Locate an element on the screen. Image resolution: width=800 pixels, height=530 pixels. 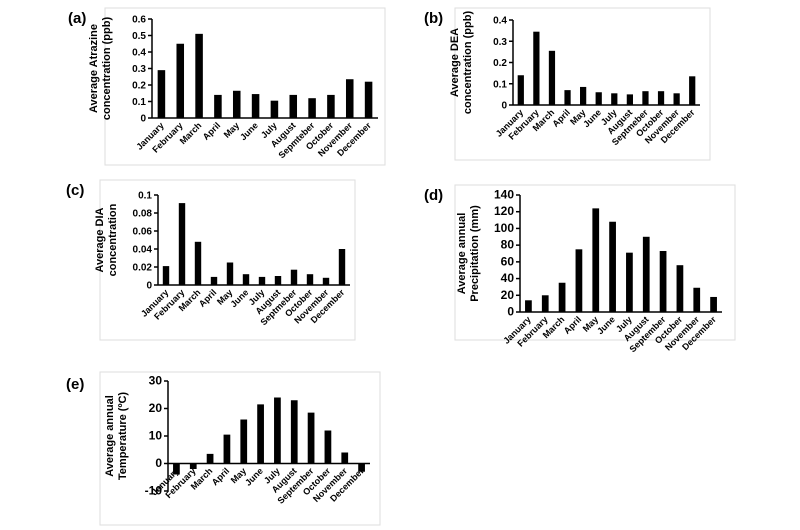
y-tick-label: -10 is located at coordinates (154, 491).